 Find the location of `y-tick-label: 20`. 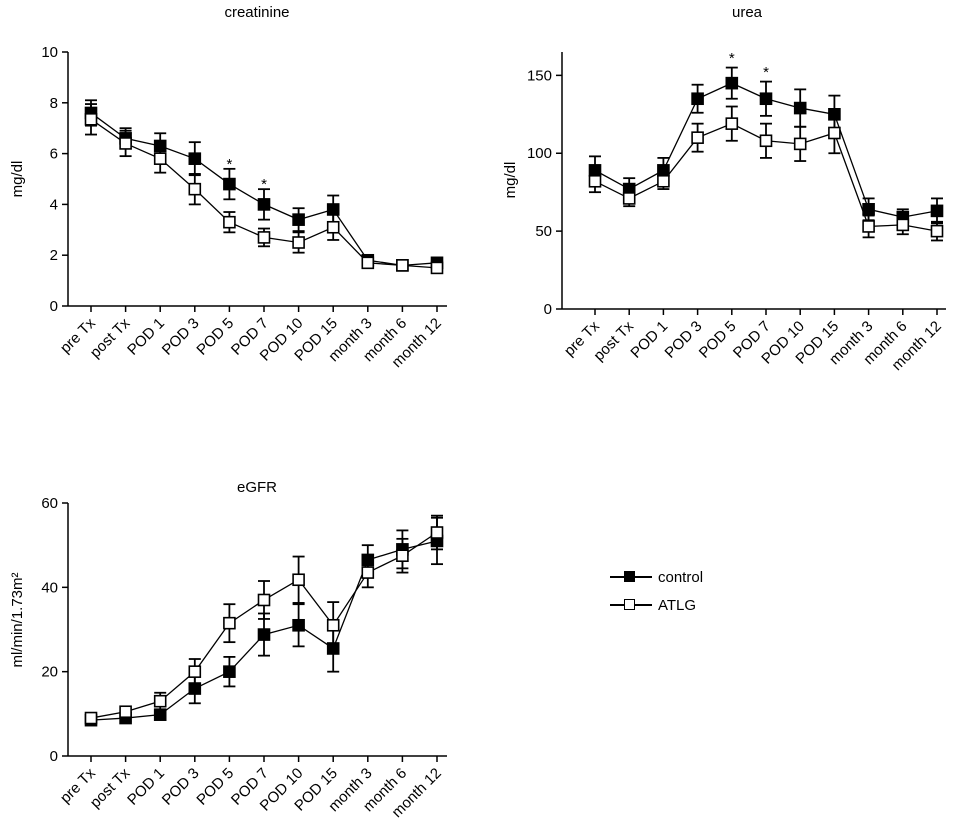

y-tick-label: 20 is located at coordinates (49, 672).